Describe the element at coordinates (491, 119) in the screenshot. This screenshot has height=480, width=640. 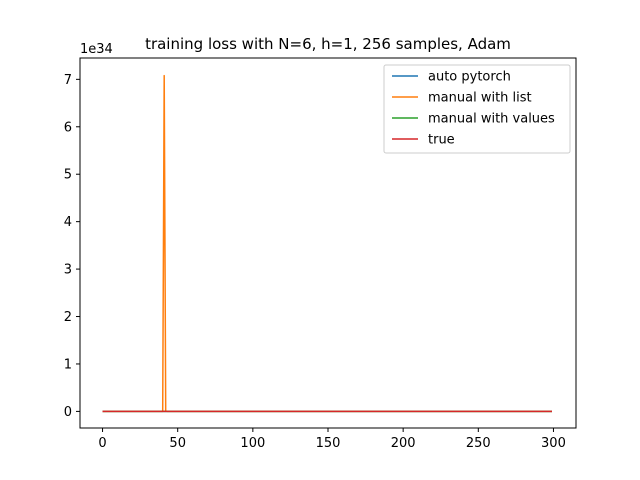
I see `legend-label: manual with values` at that location.